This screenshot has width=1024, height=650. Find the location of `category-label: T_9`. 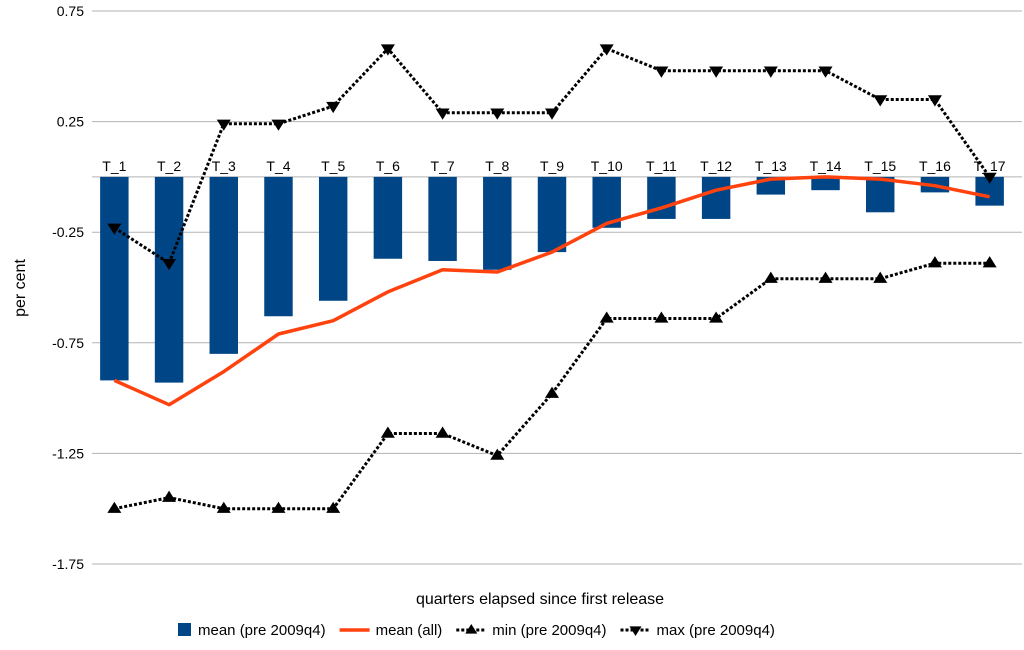

category-label: T_9 is located at coordinates (552, 166).